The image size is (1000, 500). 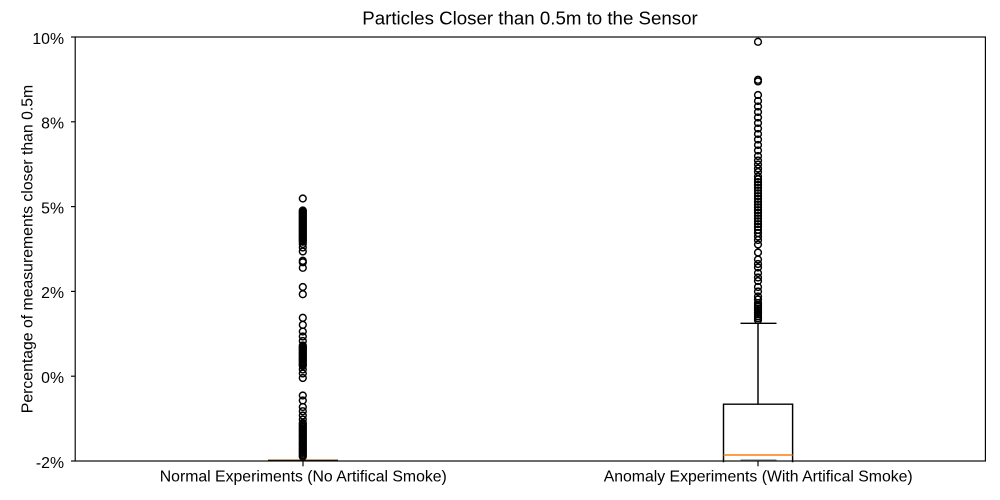 What do you see at coordinates (52, 208) in the screenshot?
I see `svg-text: 5%` at bounding box center [52, 208].